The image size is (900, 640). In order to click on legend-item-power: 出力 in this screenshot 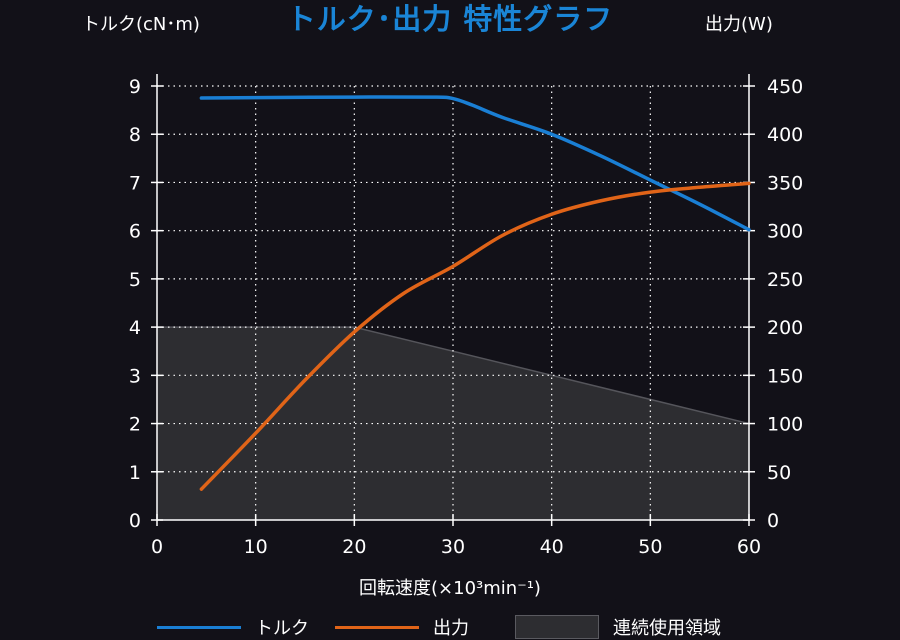, I will do `click(402, 627)`.